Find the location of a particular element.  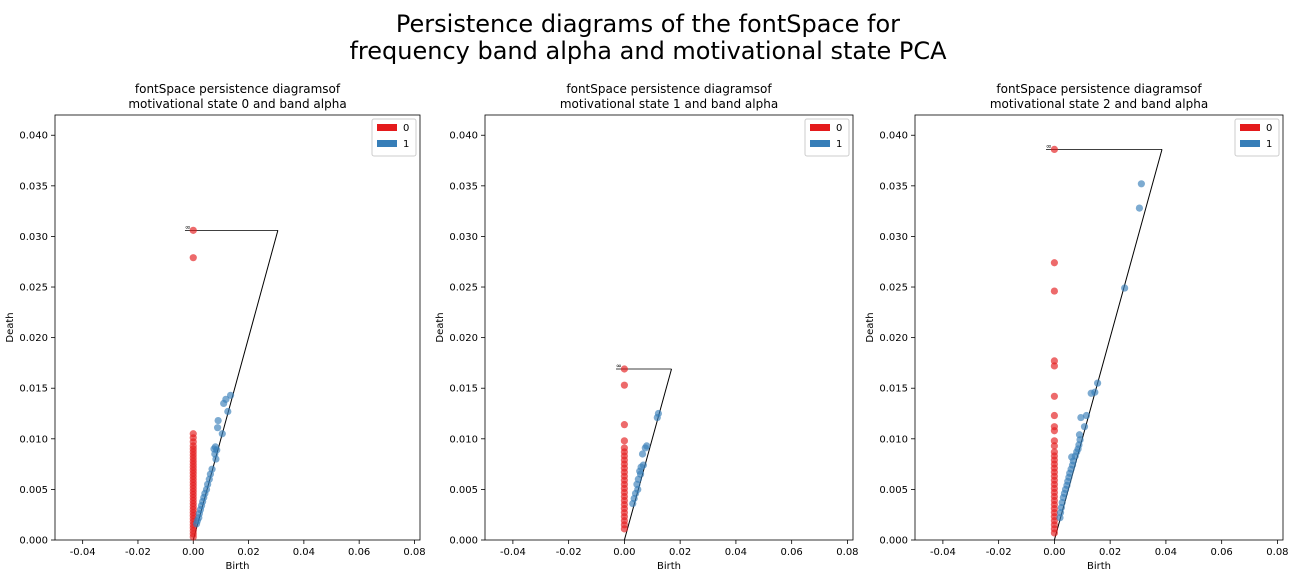

y-tick-label: 0.030 is located at coordinates (33, 237).